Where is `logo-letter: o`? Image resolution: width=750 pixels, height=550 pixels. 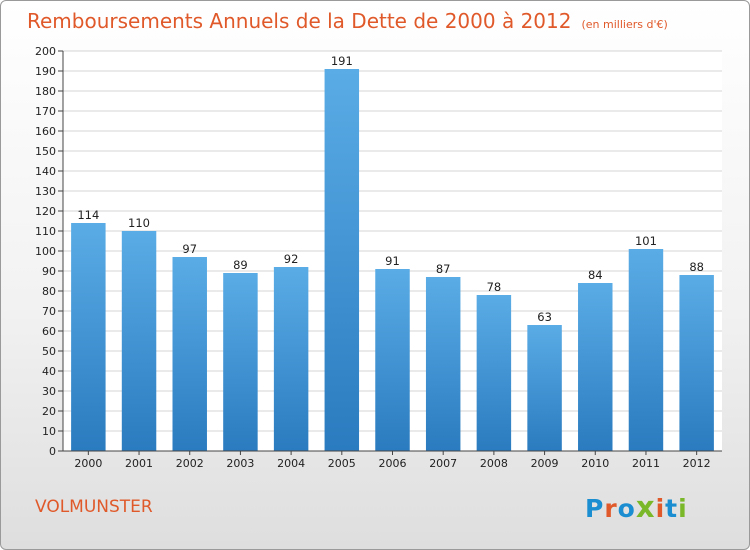 logo-letter: o is located at coordinates (626, 508).